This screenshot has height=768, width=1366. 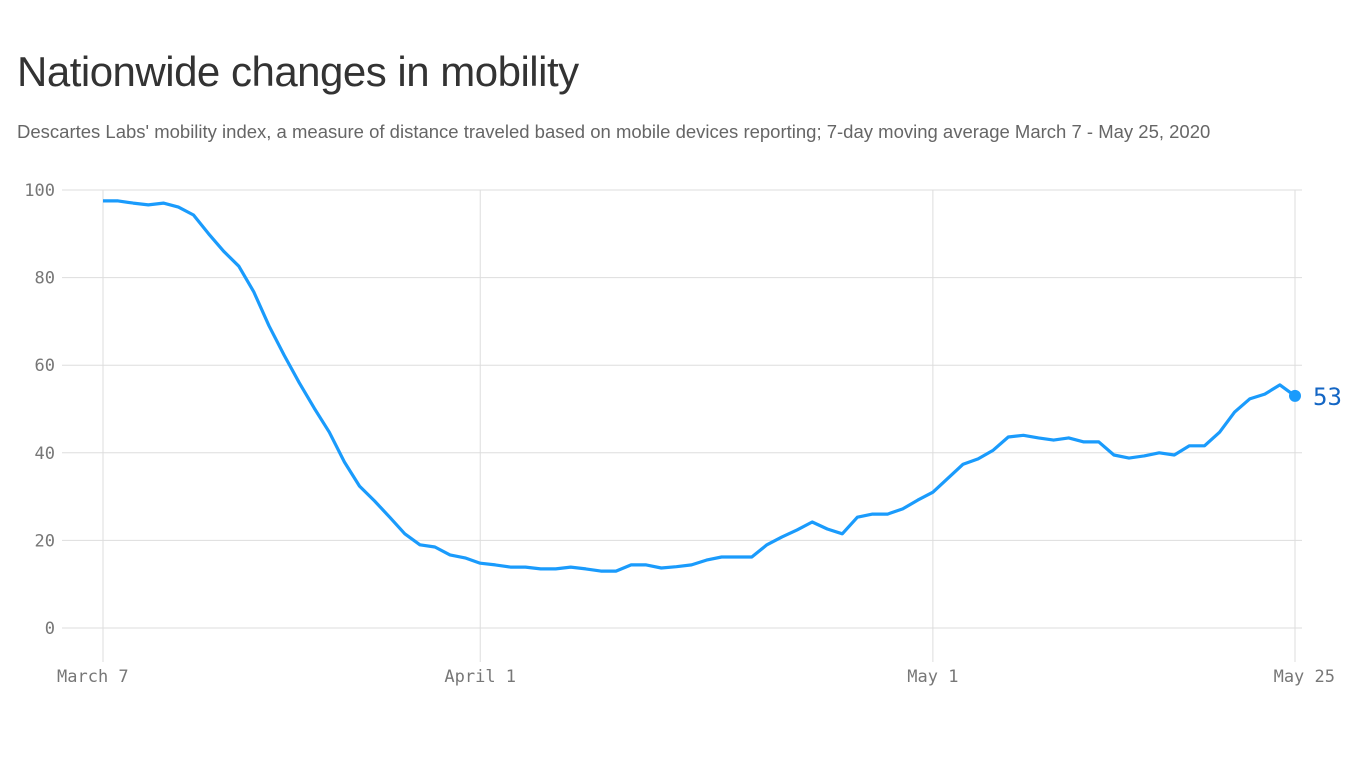 What do you see at coordinates (1327, 397) in the screenshot?
I see `end-value-label: 53` at bounding box center [1327, 397].